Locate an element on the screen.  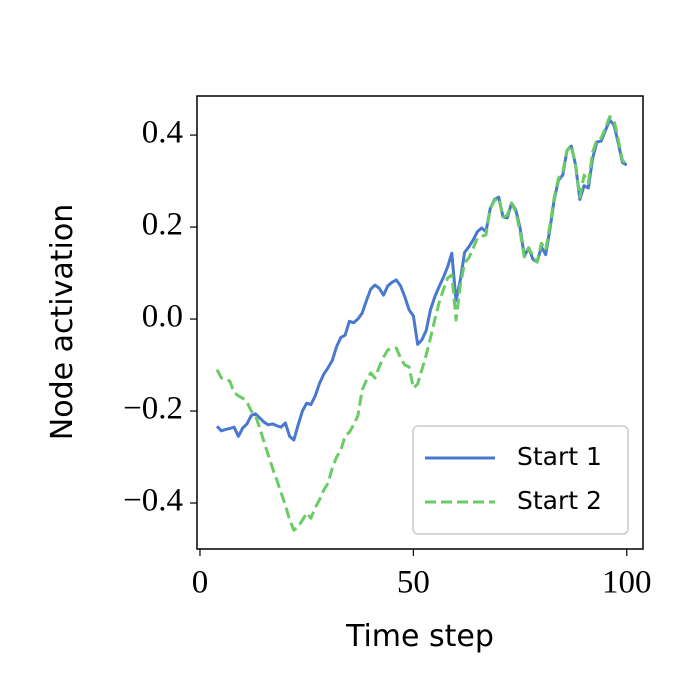
x-axis-label: Time step is located at coordinates (419, 636).